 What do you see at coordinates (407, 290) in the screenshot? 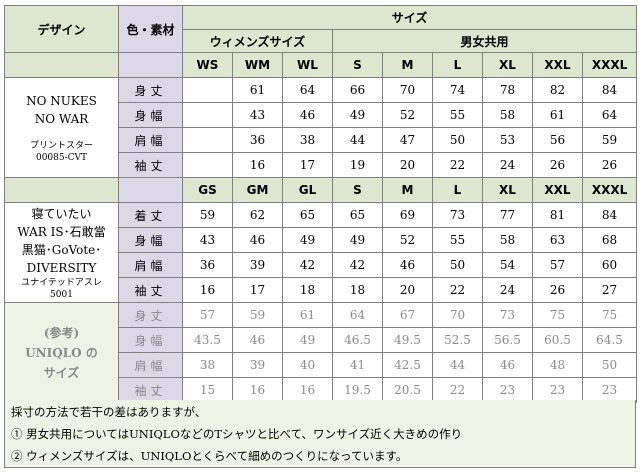
I see `measure-value: 20` at bounding box center [407, 290].